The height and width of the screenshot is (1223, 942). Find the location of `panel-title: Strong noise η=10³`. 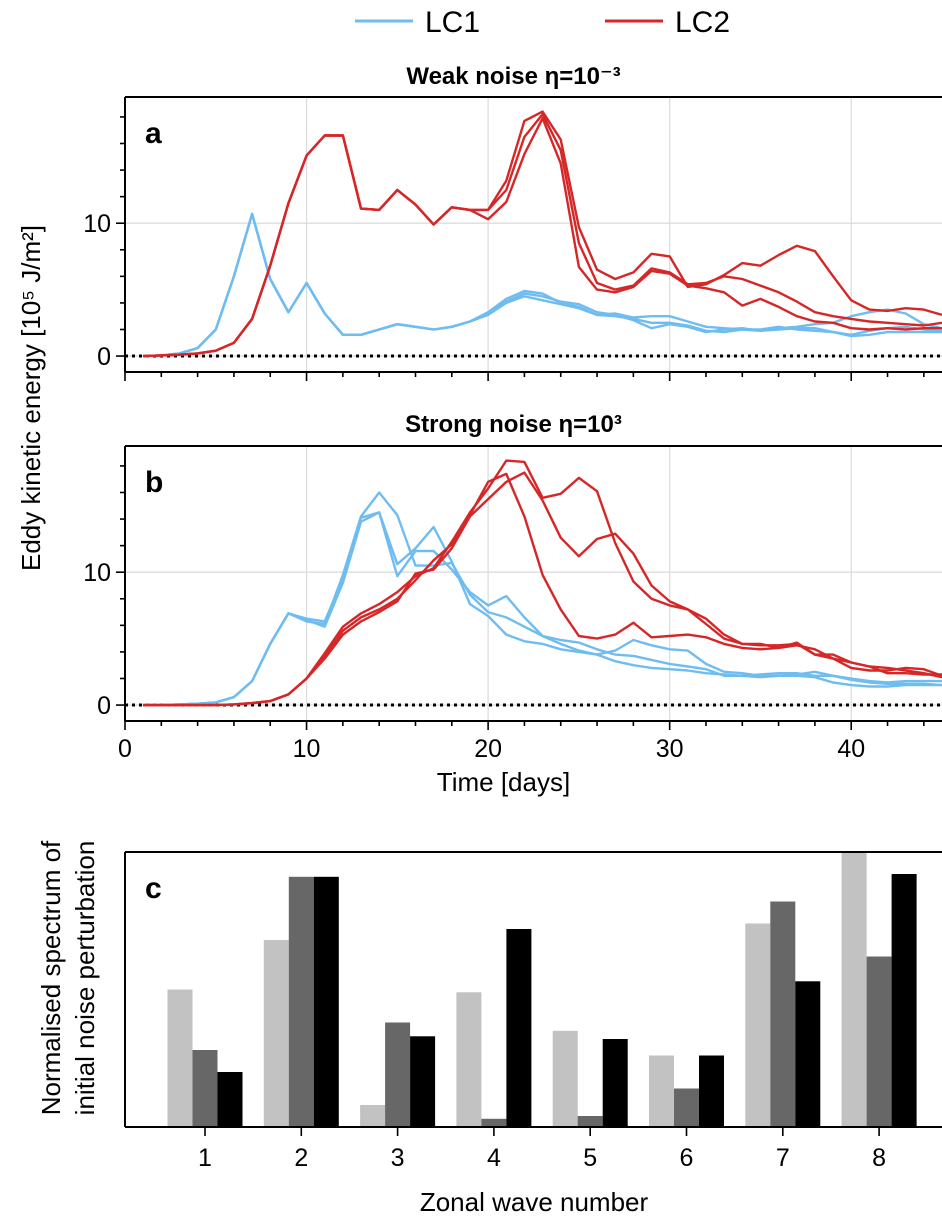

panel-title: Strong noise η=10³ is located at coordinates (513, 424).